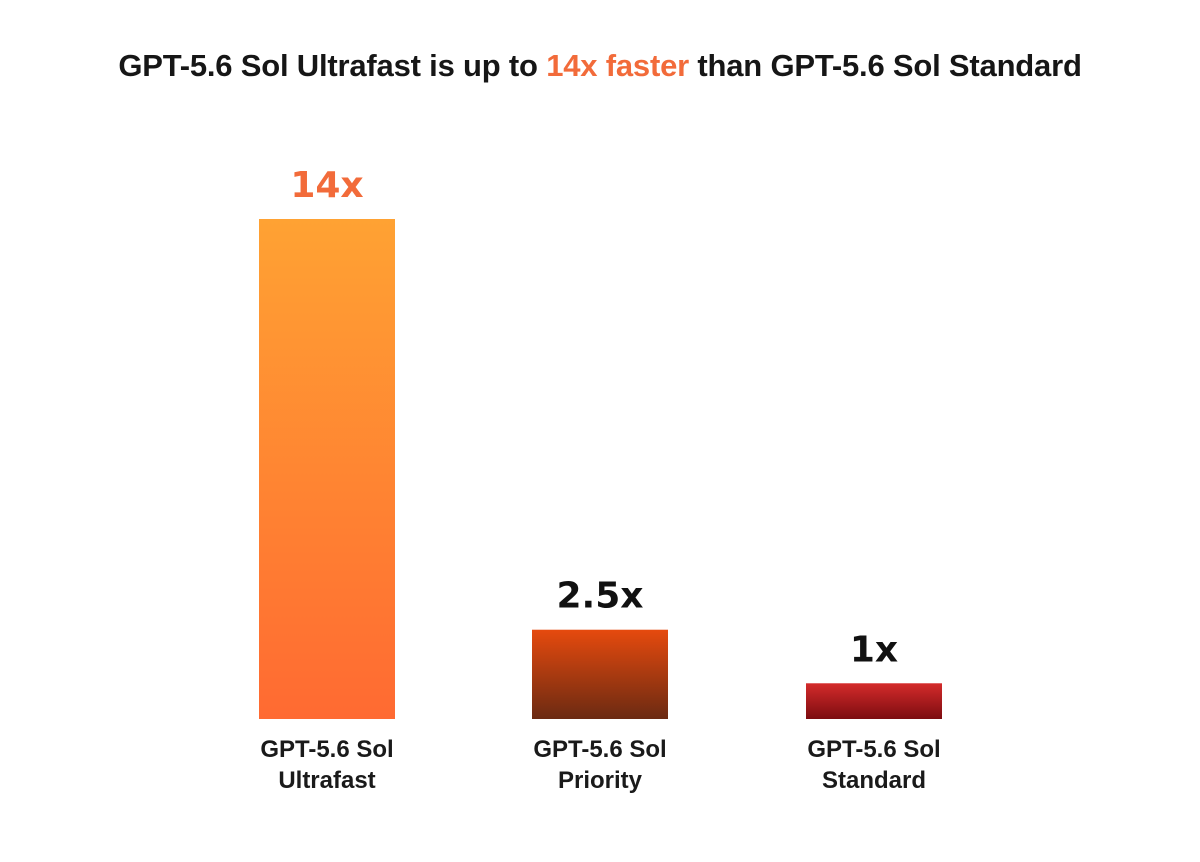 This screenshot has width=1200, height=862. Describe the element at coordinates (873, 765) in the screenshot. I see `category-label-3: GPT-5.6 Sol Standard` at that location.